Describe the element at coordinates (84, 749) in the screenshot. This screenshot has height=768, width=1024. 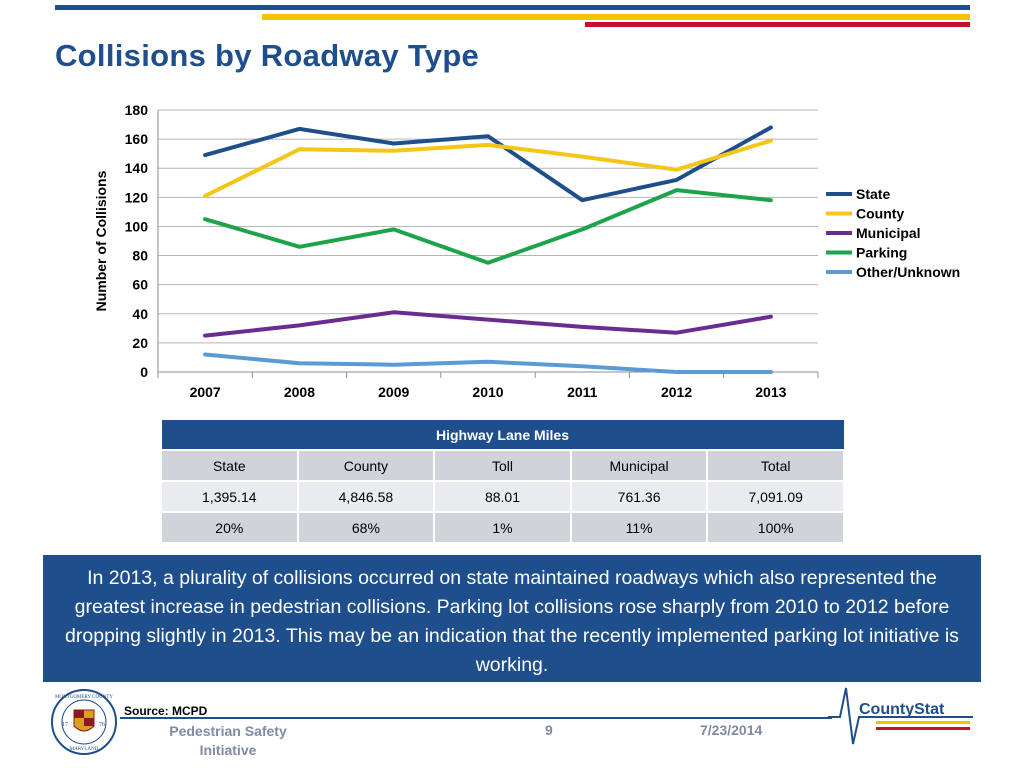
I see `seal-bottom-text: MARYLAND` at that location.